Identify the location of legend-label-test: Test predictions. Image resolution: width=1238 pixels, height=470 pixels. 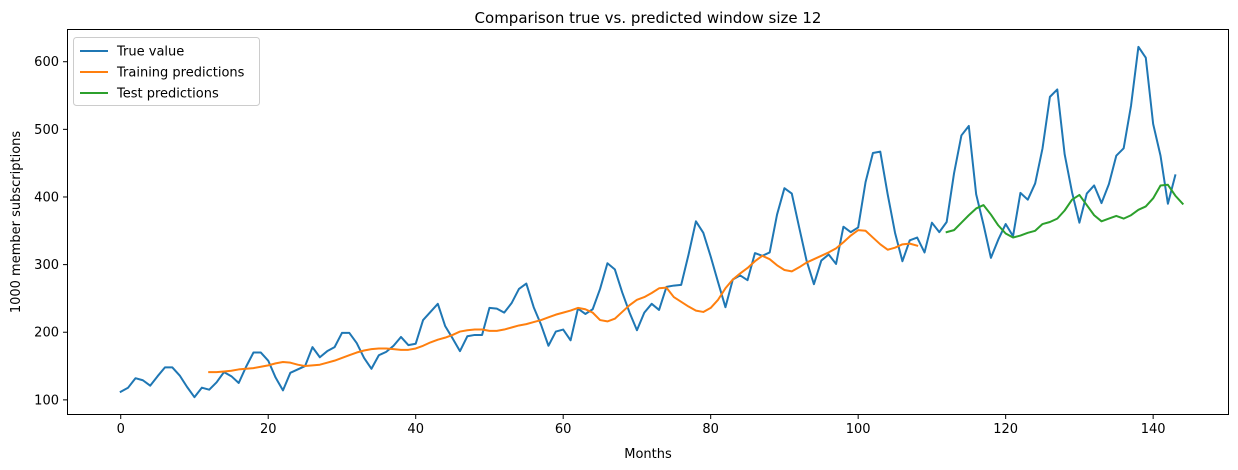
(167, 94).